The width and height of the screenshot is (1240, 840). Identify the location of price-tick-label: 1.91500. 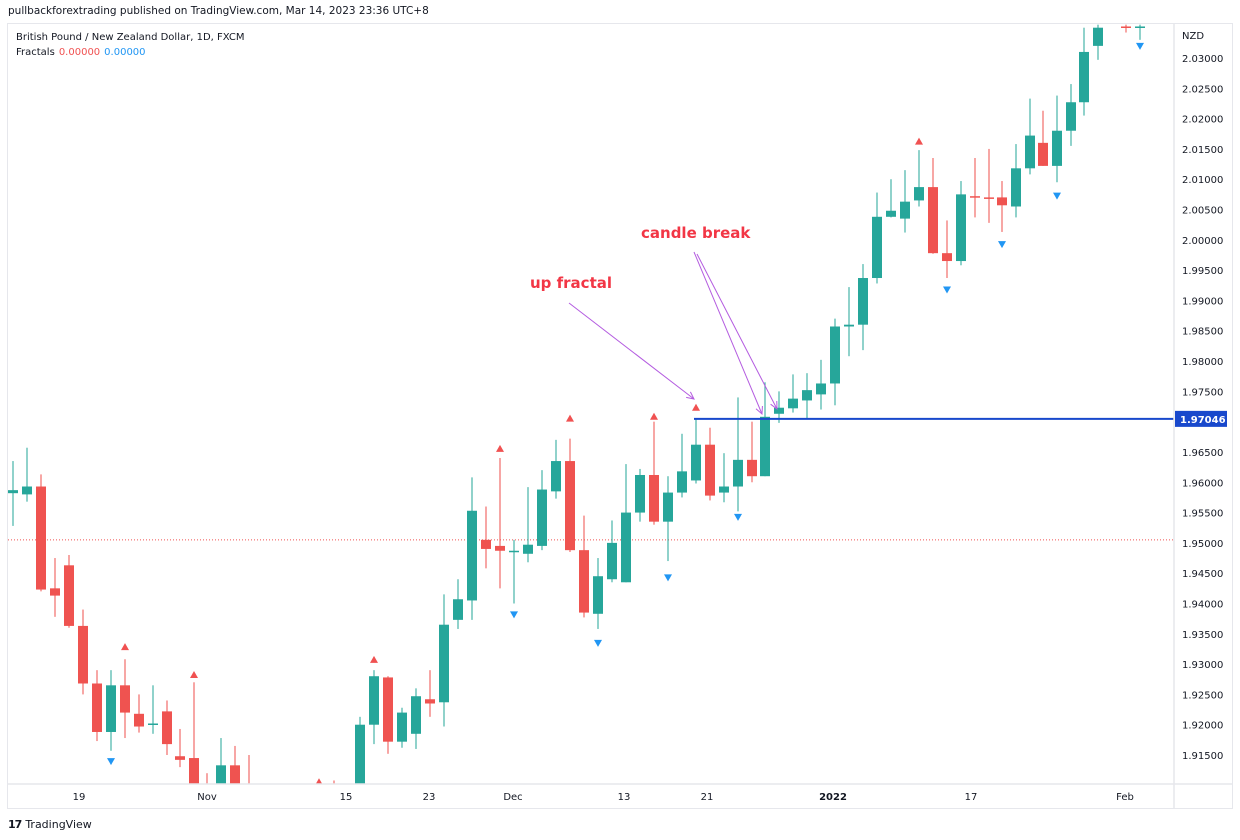
(1202, 756).